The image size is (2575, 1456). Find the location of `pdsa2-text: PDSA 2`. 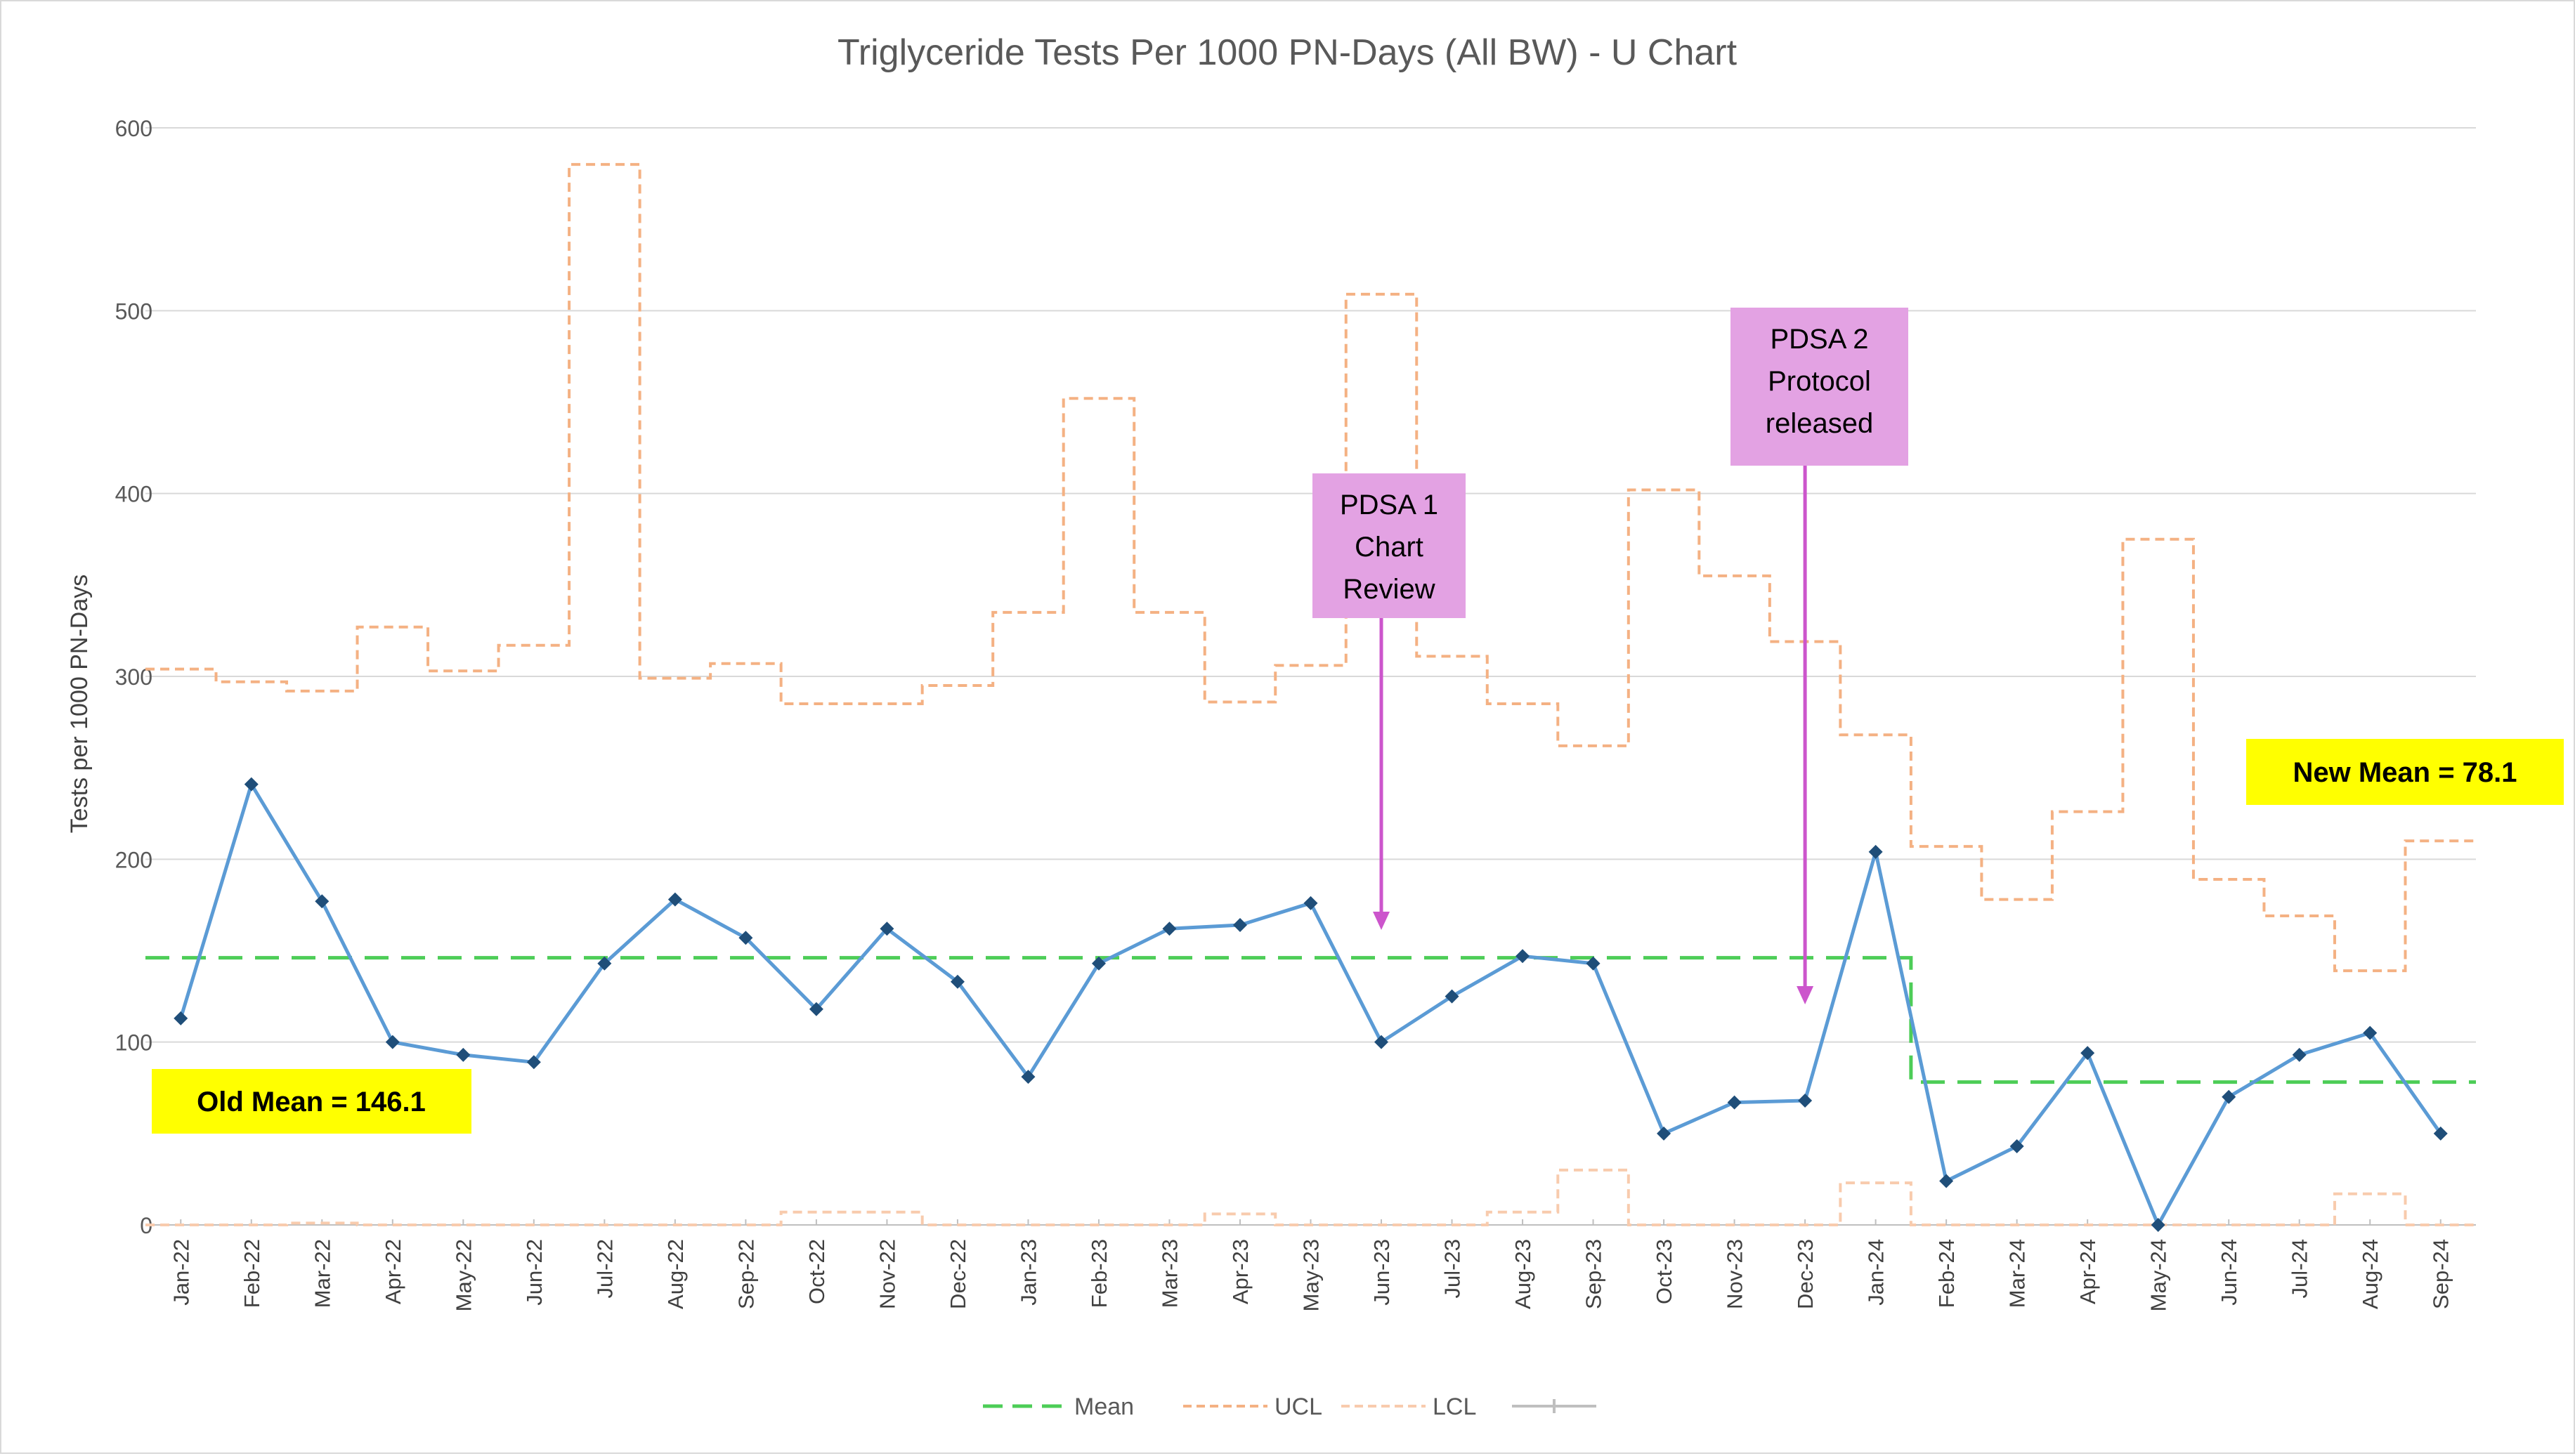

pdsa2-text: PDSA 2 is located at coordinates (1819, 339).